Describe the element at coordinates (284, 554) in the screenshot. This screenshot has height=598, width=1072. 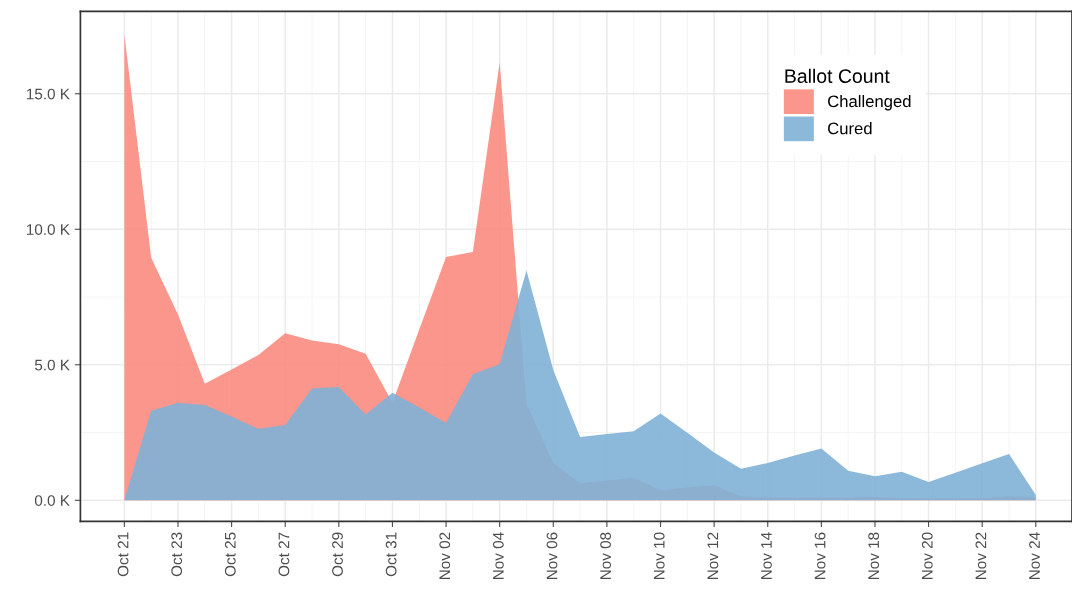
I see `x-tick-label: Oct 27` at that location.